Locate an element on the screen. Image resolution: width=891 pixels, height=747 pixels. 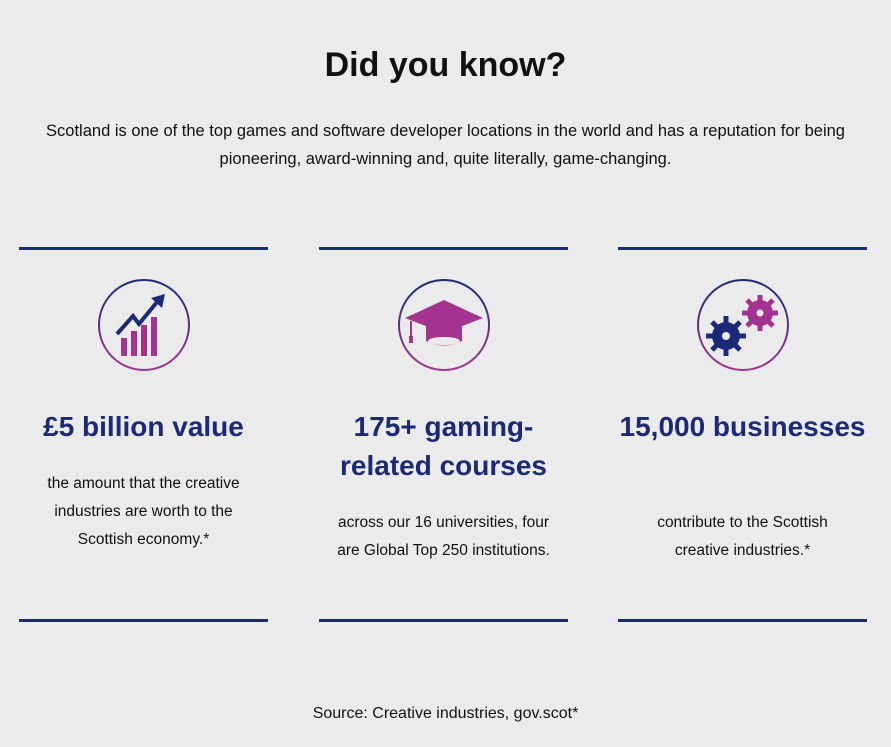
stat-heading: £5 billion value is located at coordinates (143, 426).